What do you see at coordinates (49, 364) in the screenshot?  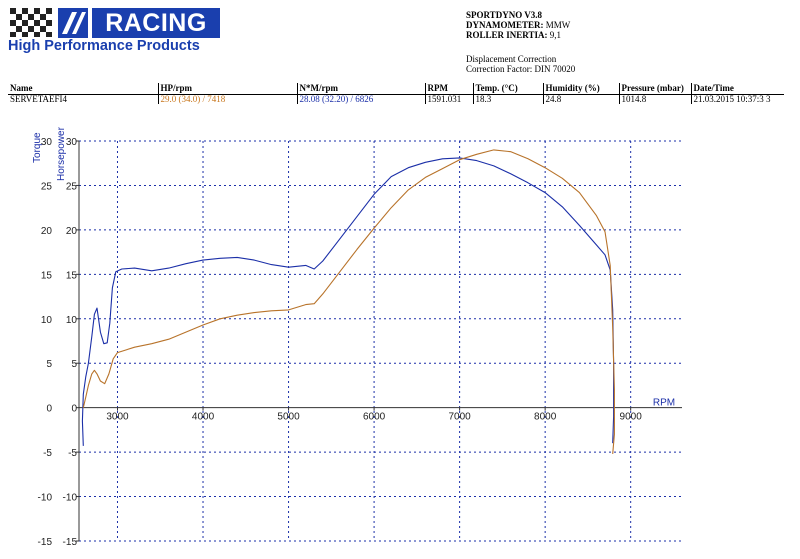 I see `y-tick-label-left: 5` at bounding box center [49, 364].